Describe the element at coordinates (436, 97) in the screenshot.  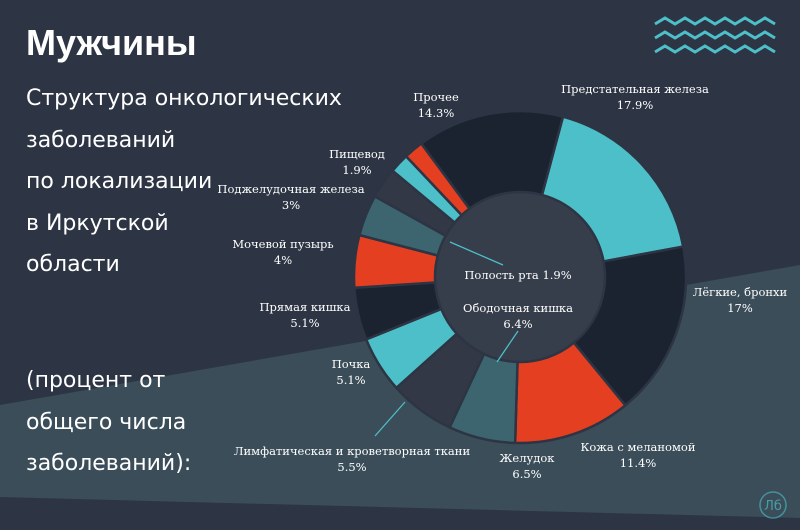
I see `slice-label: Прочее` at that location.